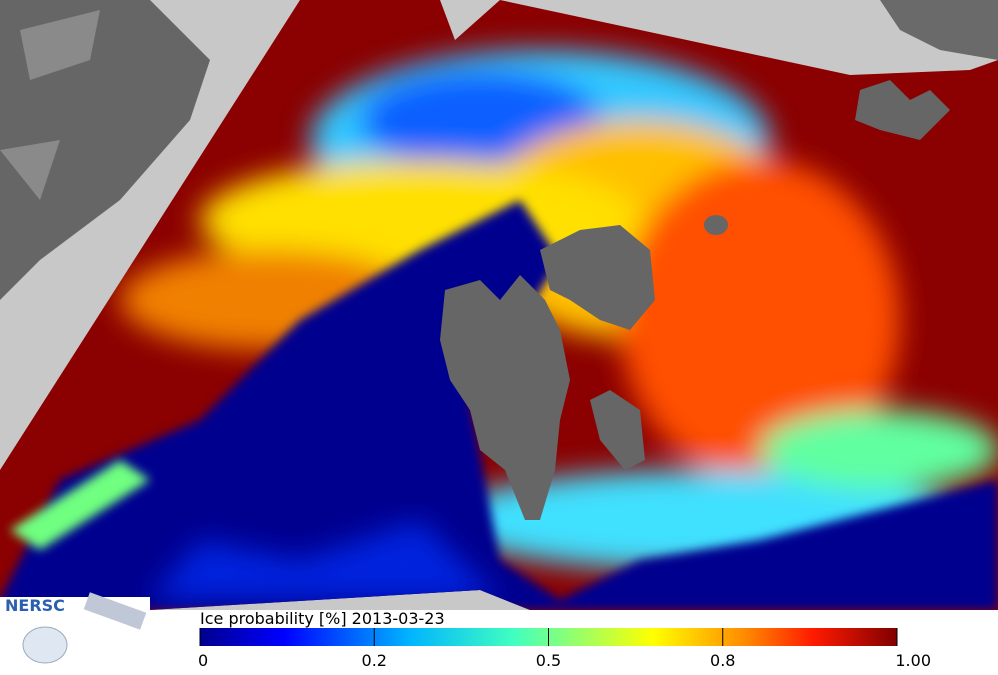 Image resolution: width=998 pixels, height=675 pixels. What do you see at coordinates (548, 660) in the screenshot?
I see `colorbar-tick-label: 0.5` at bounding box center [548, 660].